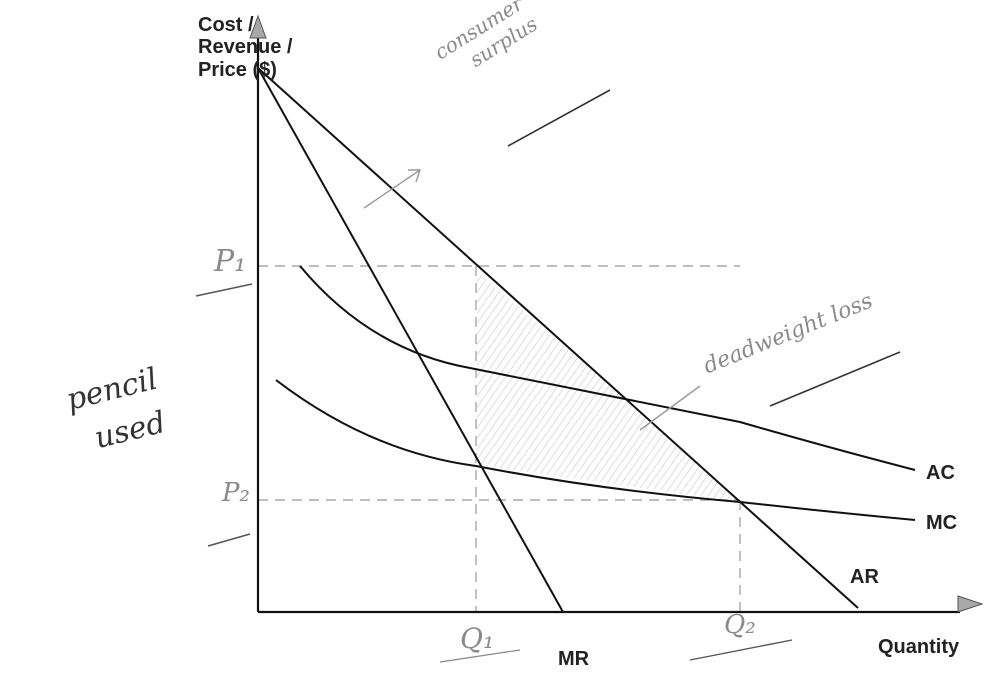  I want to click on p1-handwritten-label: P₁, so click(230, 261).